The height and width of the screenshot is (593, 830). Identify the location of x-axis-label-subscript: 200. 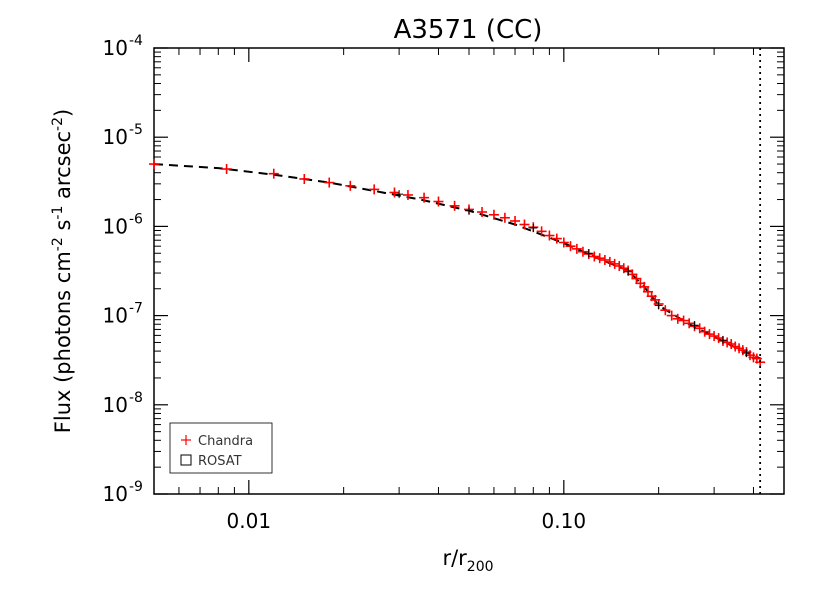
(480, 567).